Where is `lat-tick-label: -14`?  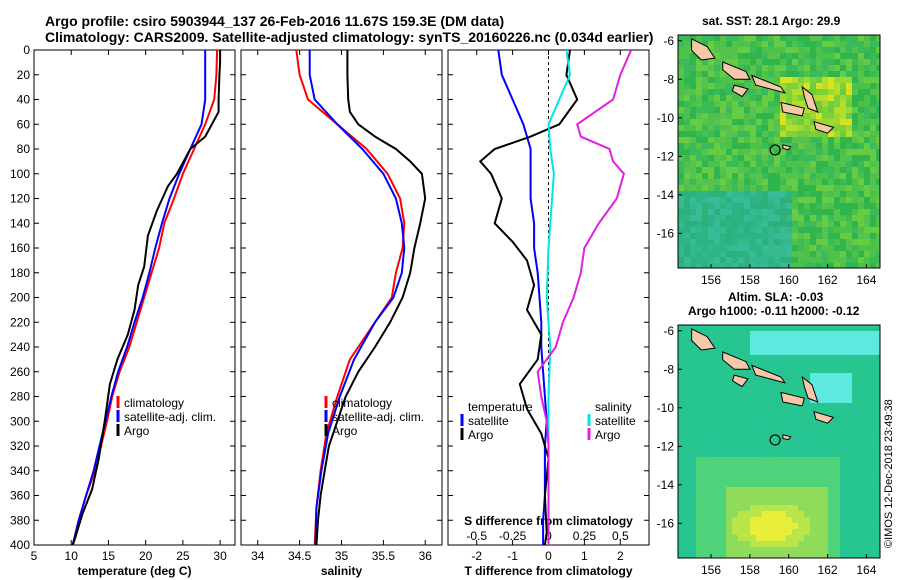 lat-tick-label: -14 is located at coordinates (666, 195).